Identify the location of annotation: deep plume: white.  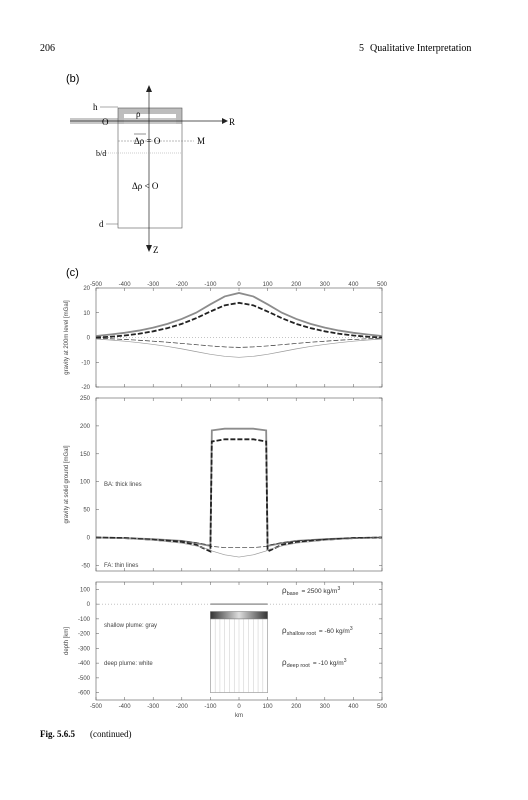
(128, 664).